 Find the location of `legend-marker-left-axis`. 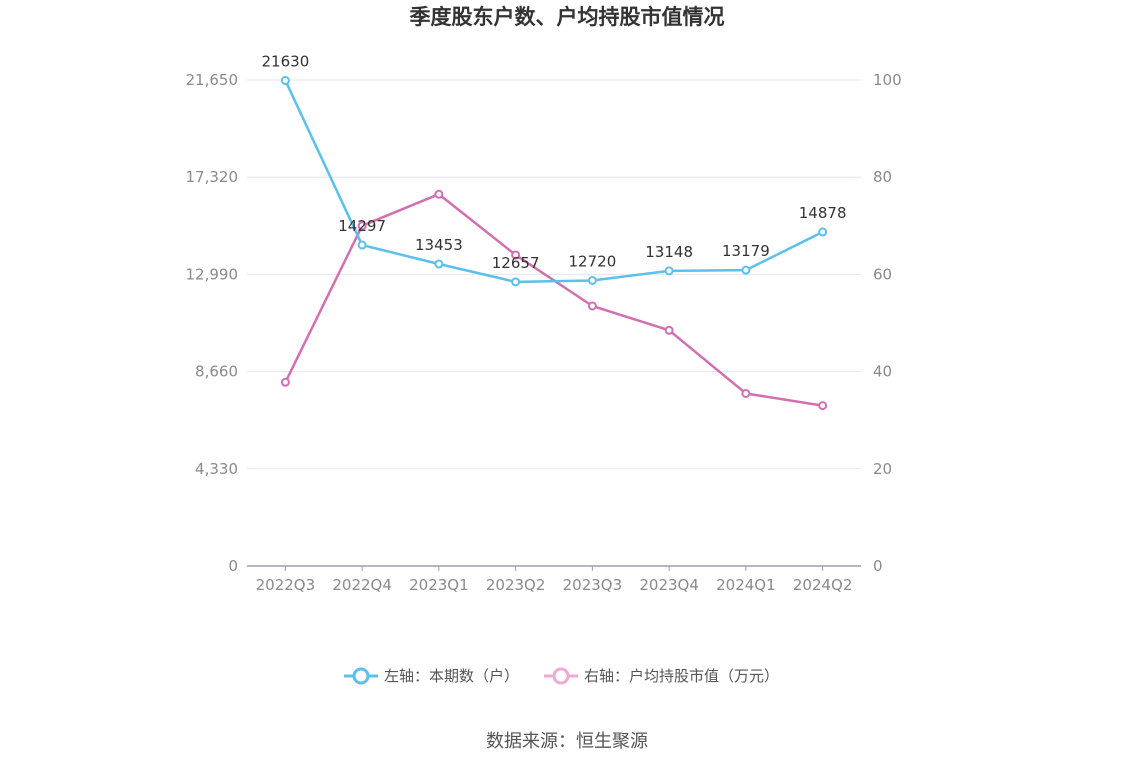

legend-marker-left-axis is located at coordinates (361, 676).